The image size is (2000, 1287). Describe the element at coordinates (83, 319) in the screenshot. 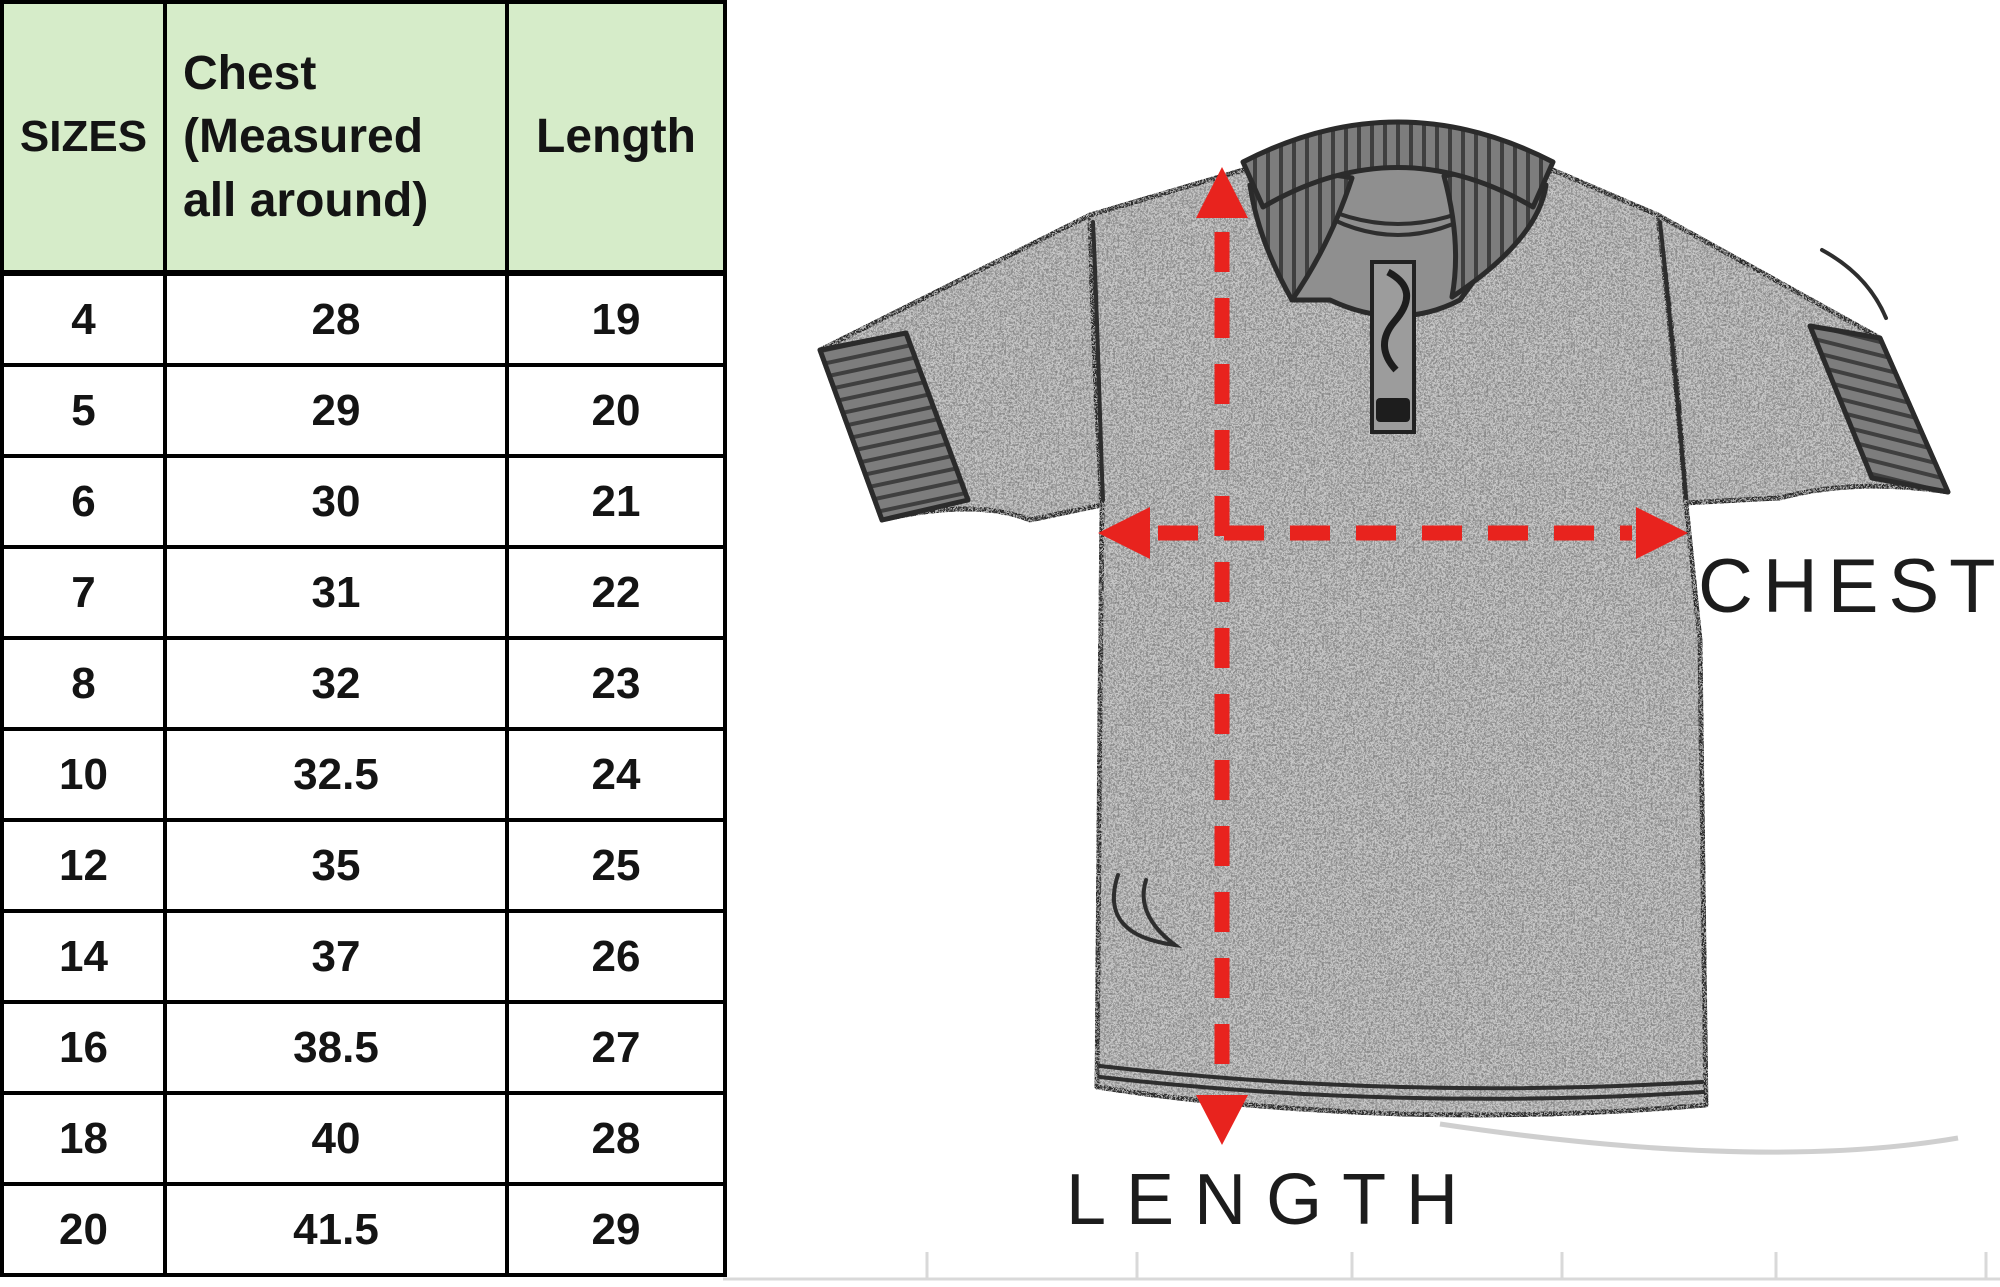

I see `size-cell: 4` at that location.